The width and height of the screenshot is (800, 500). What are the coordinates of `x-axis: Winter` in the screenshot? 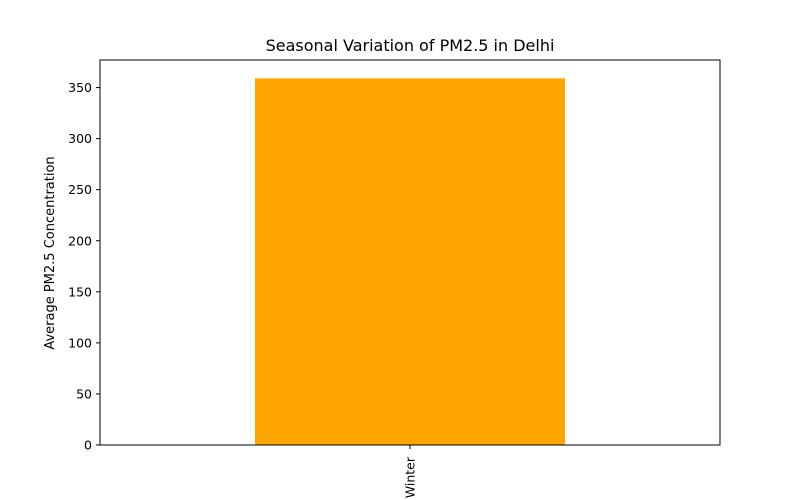 It's located at (410, 471).